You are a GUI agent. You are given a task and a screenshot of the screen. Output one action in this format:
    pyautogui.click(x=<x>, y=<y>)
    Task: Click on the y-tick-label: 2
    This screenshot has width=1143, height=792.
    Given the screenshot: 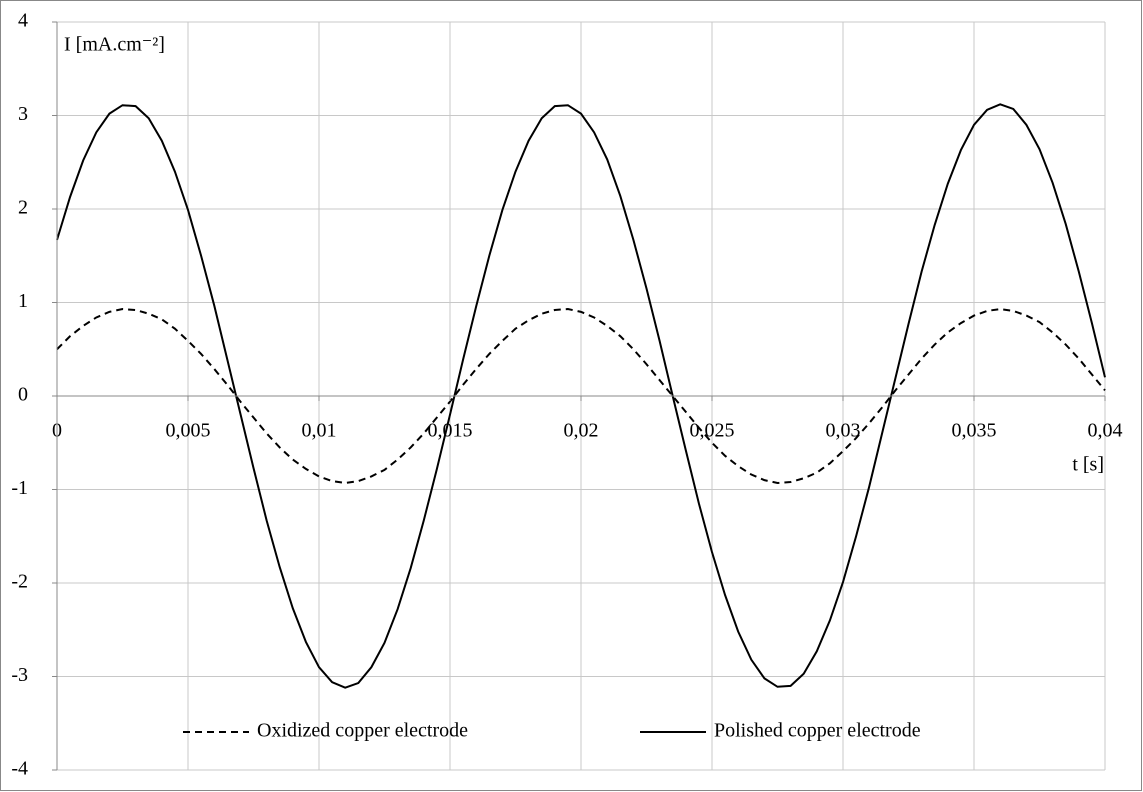 What is the action you would take?
    pyautogui.click(x=23, y=208)
    